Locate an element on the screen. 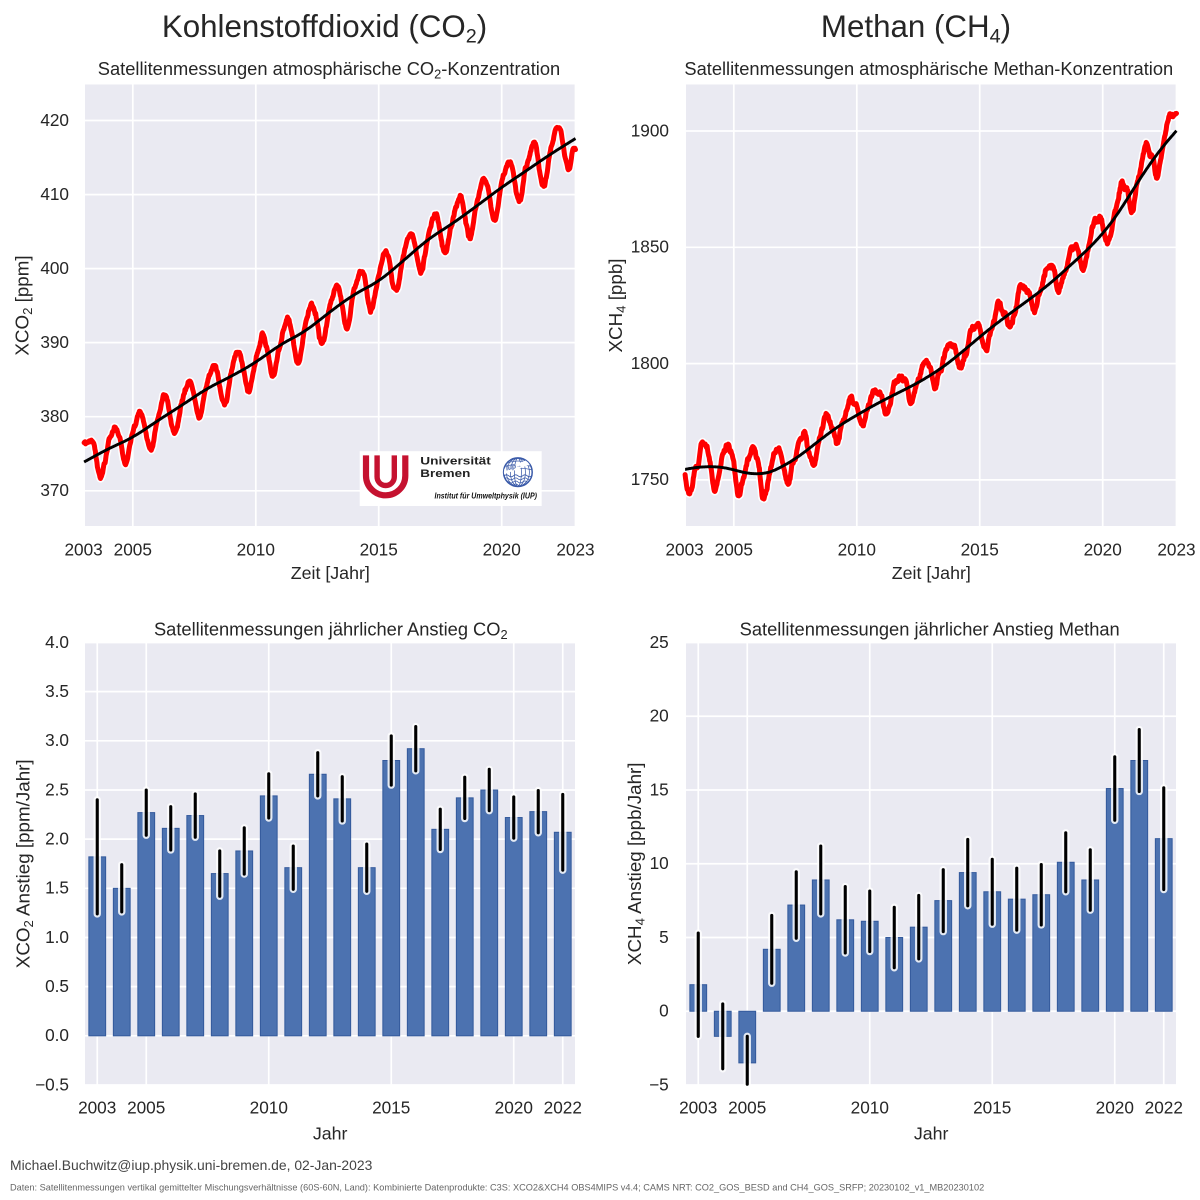  svg-text: 25 is located at coordinates (659, 642).